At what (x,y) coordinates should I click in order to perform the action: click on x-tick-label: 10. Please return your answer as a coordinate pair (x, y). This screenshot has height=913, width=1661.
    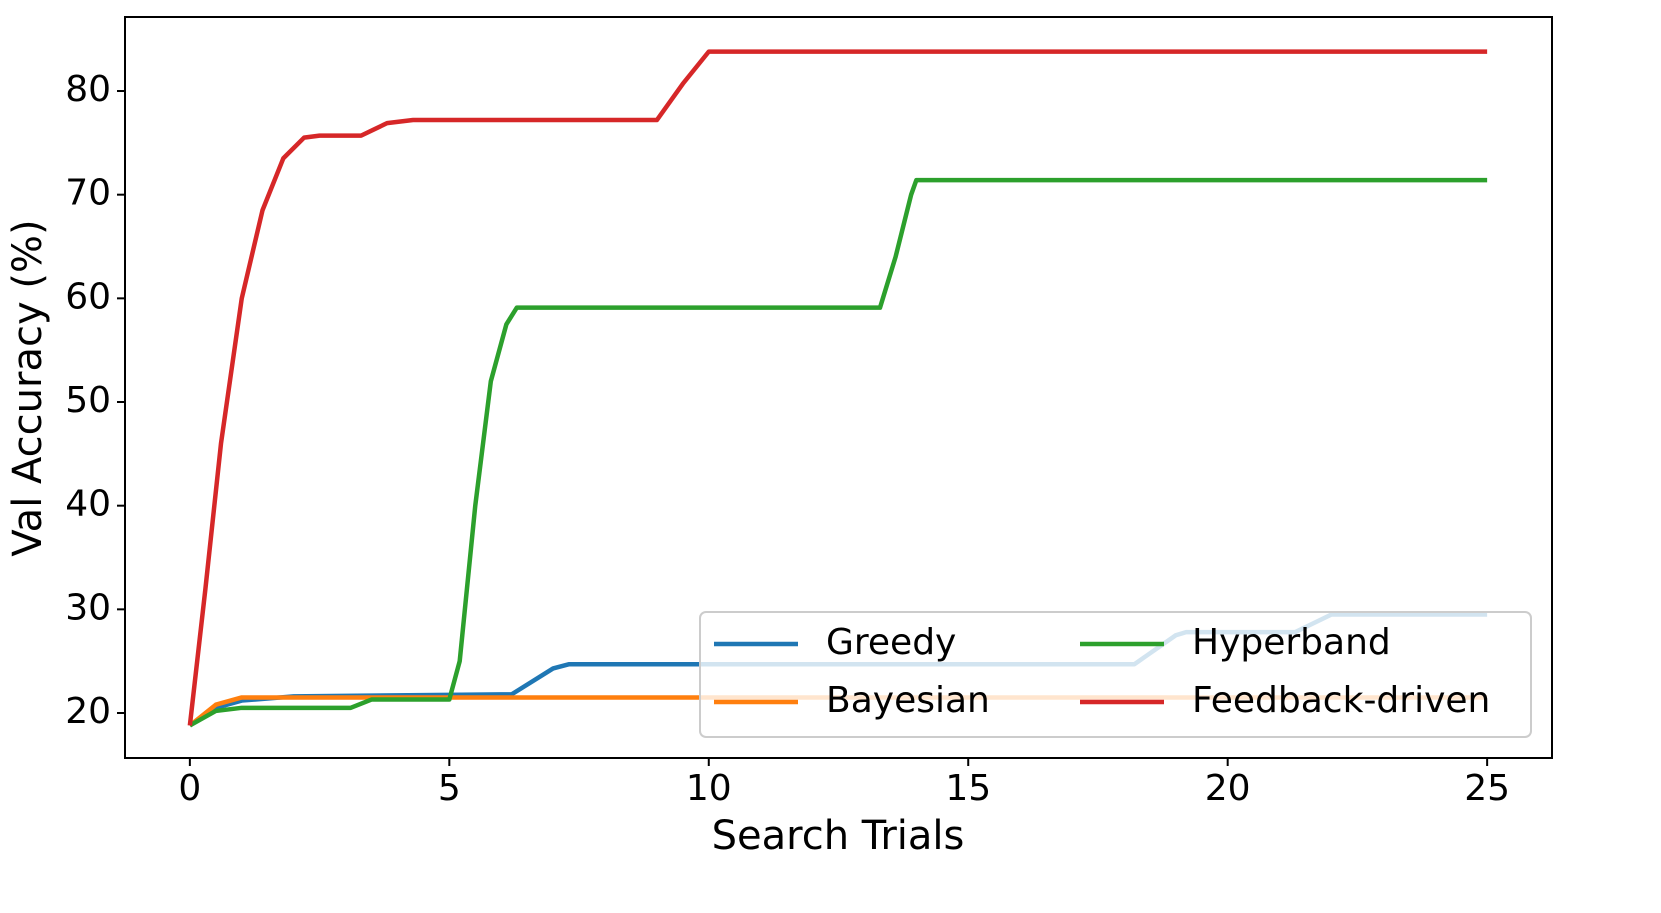
    Looking at the image, I should click on (709, 788).